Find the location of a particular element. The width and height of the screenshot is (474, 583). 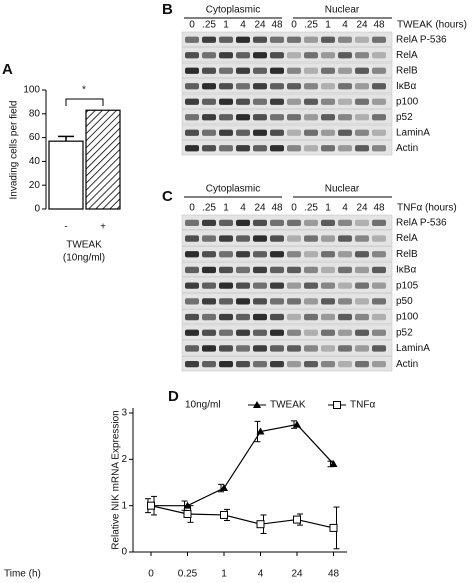

y-axis-label: Invading cells per field is located at coordinates (14, 150).